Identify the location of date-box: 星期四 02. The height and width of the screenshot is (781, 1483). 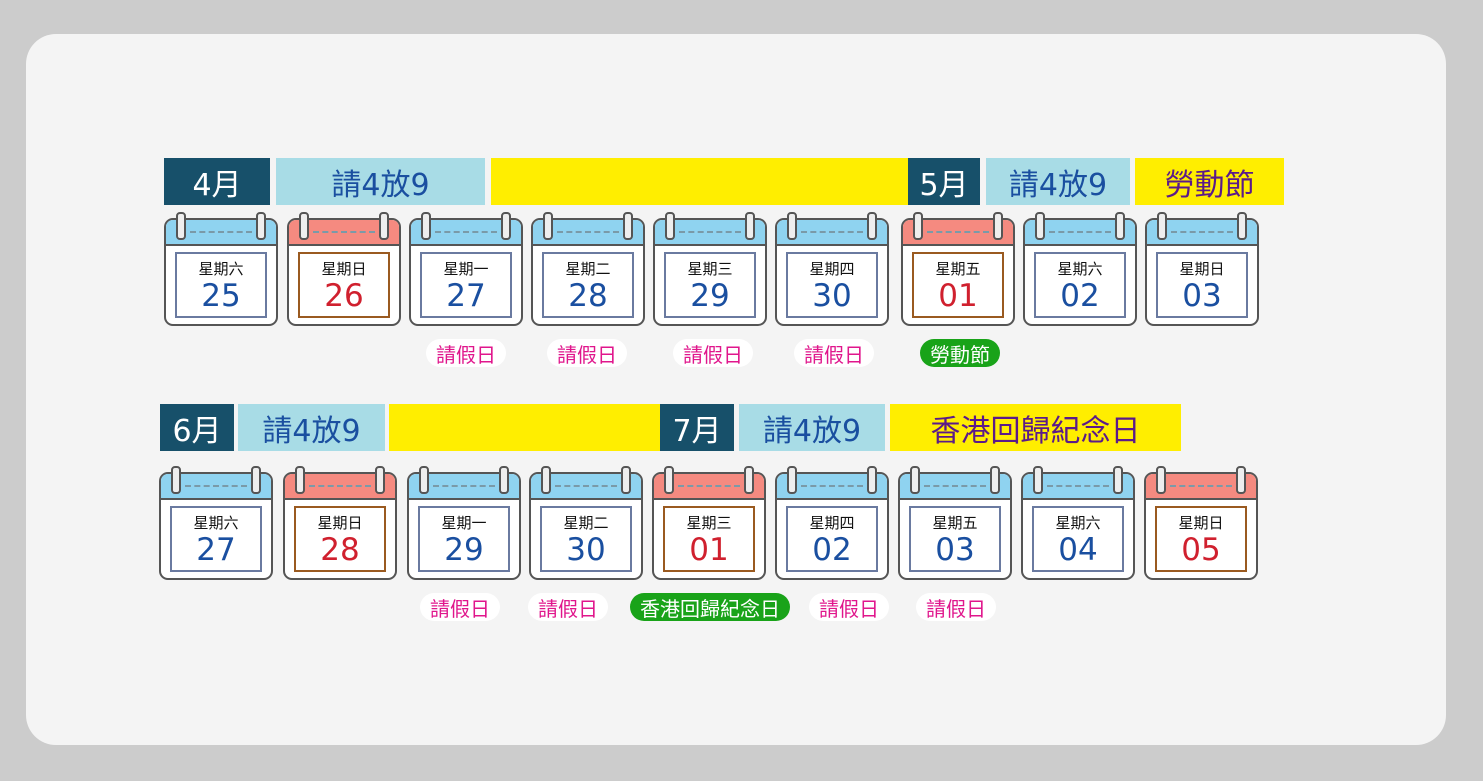
(832, 539).